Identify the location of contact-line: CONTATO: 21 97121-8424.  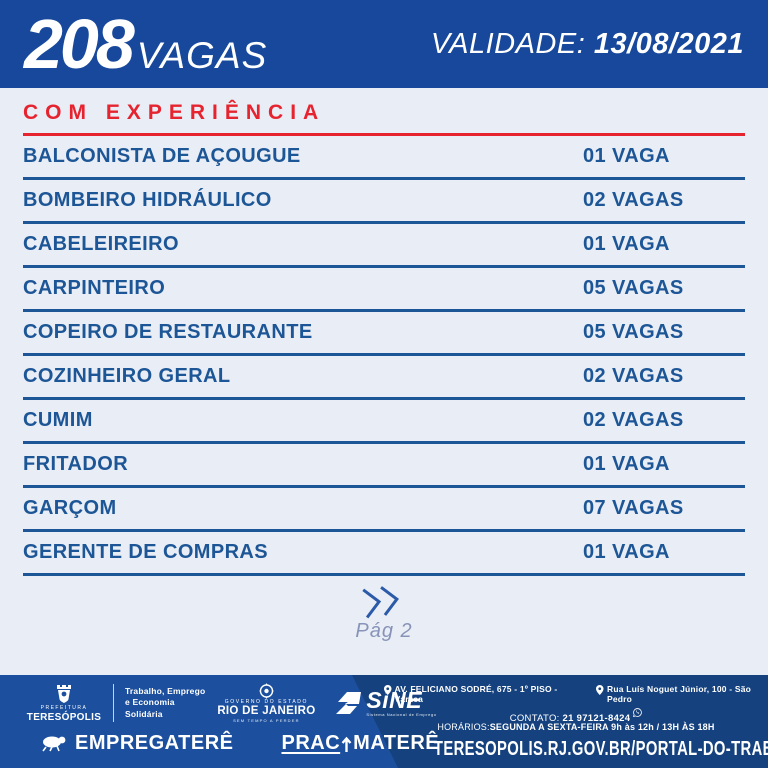
(576, 716).